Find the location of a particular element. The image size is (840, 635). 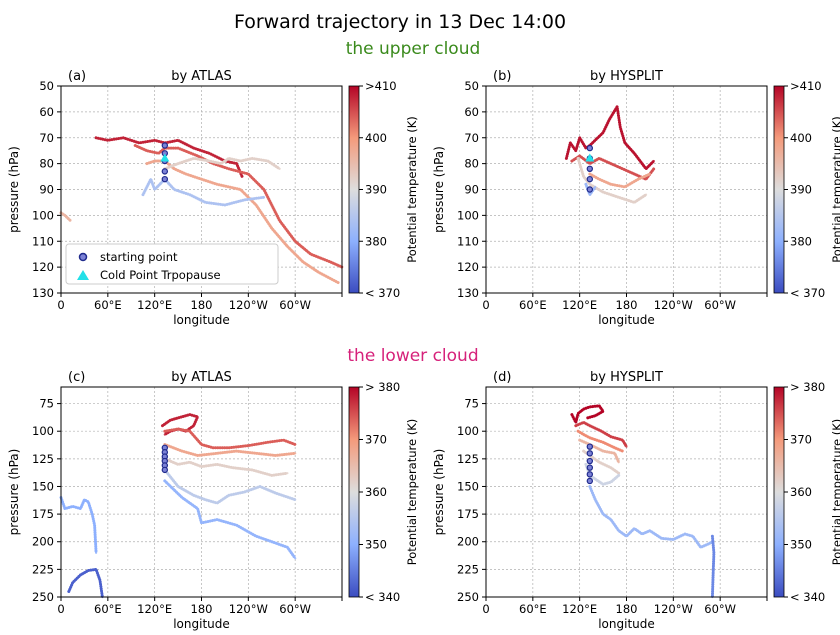

colorbar is located at coordinates (779, 189).